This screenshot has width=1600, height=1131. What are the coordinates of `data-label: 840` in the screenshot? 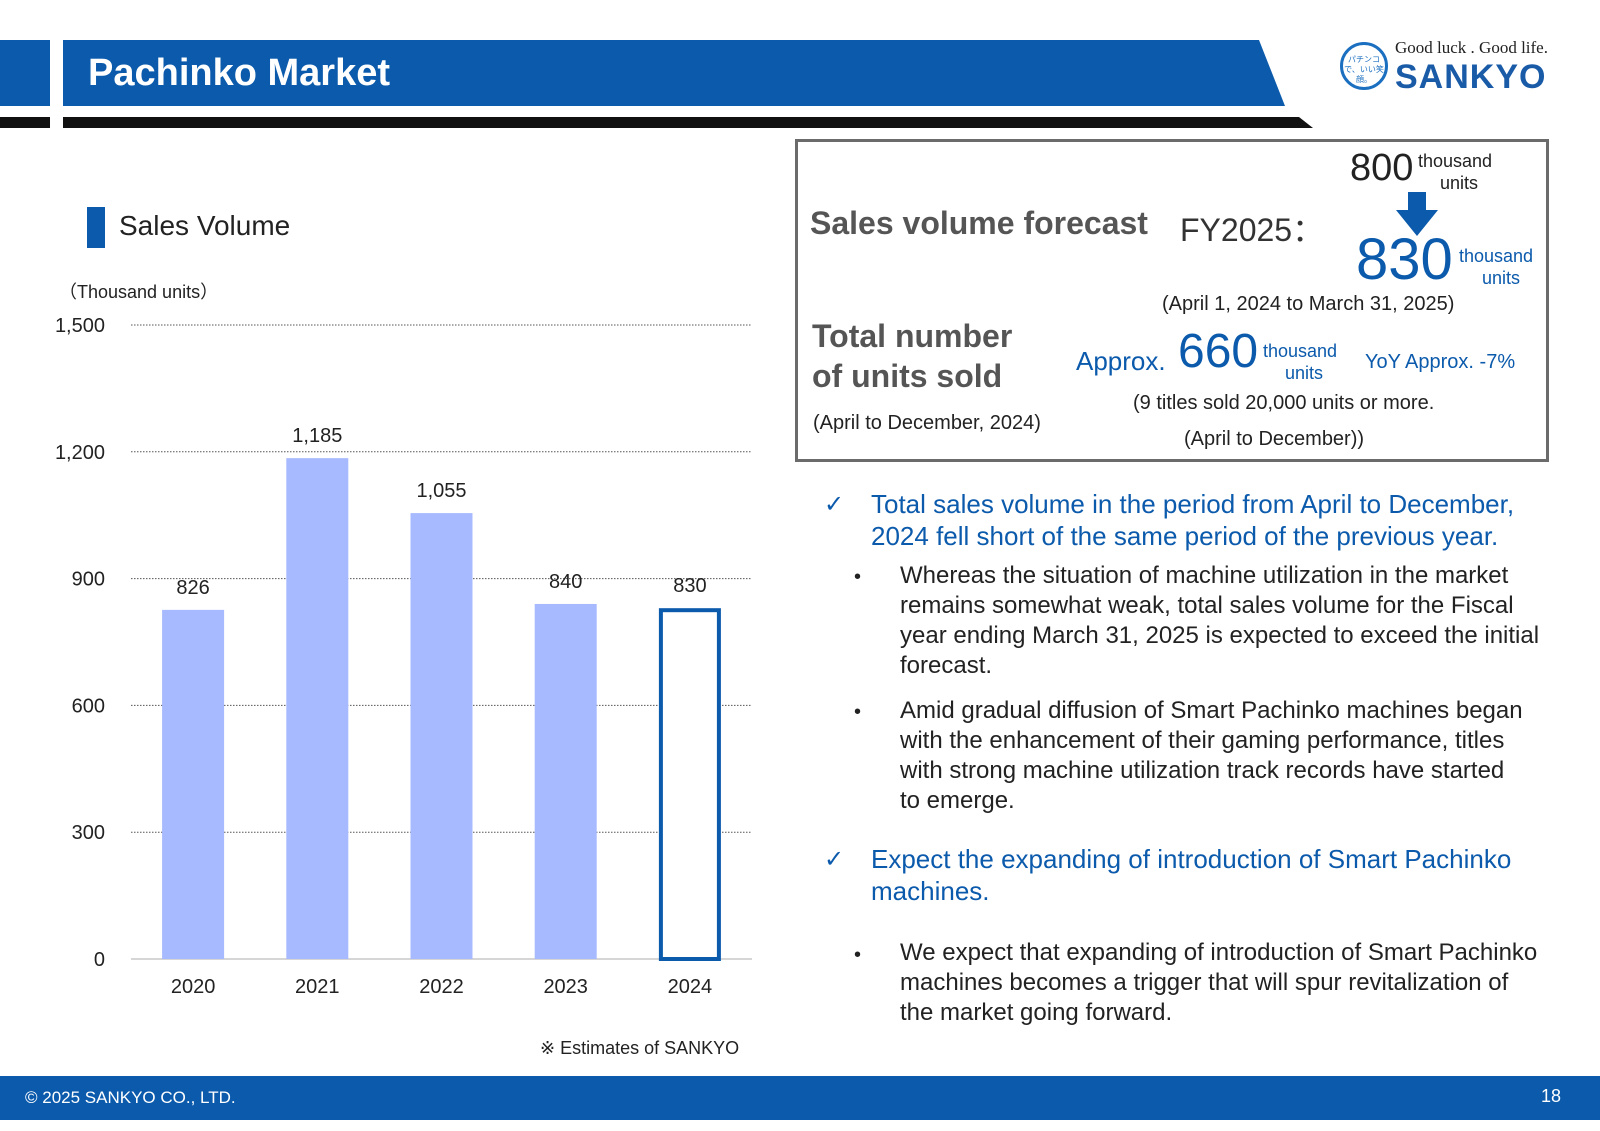 It's located at (565, 582).